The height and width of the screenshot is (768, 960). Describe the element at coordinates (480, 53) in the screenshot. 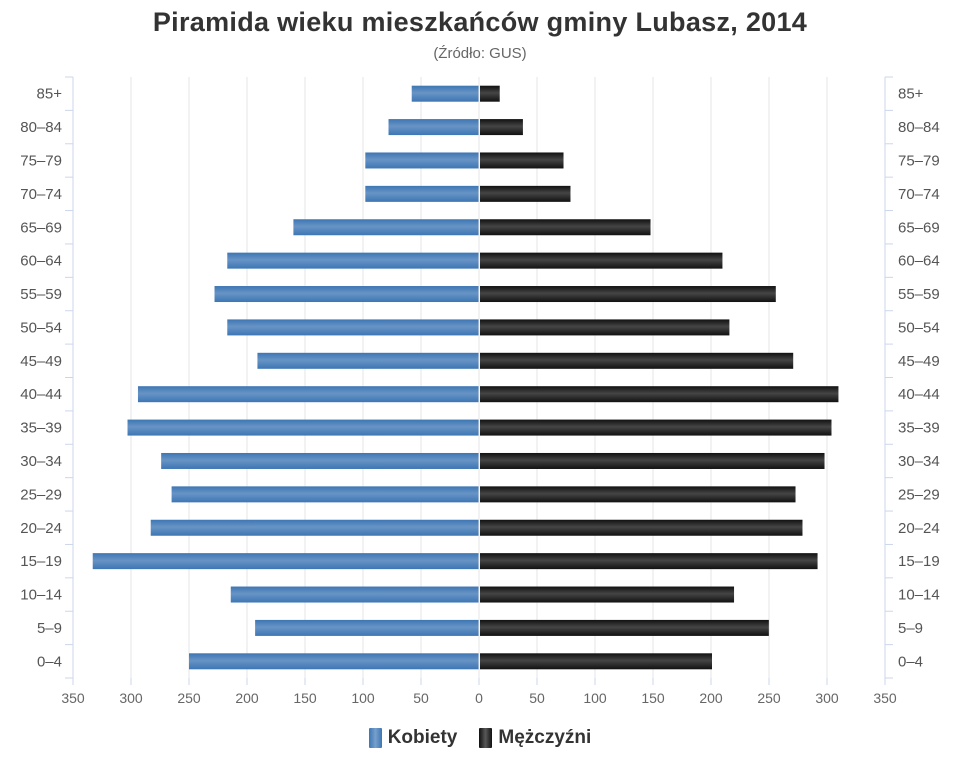

I see `chart-subtitle: (Źródło: GUS)` at that location.